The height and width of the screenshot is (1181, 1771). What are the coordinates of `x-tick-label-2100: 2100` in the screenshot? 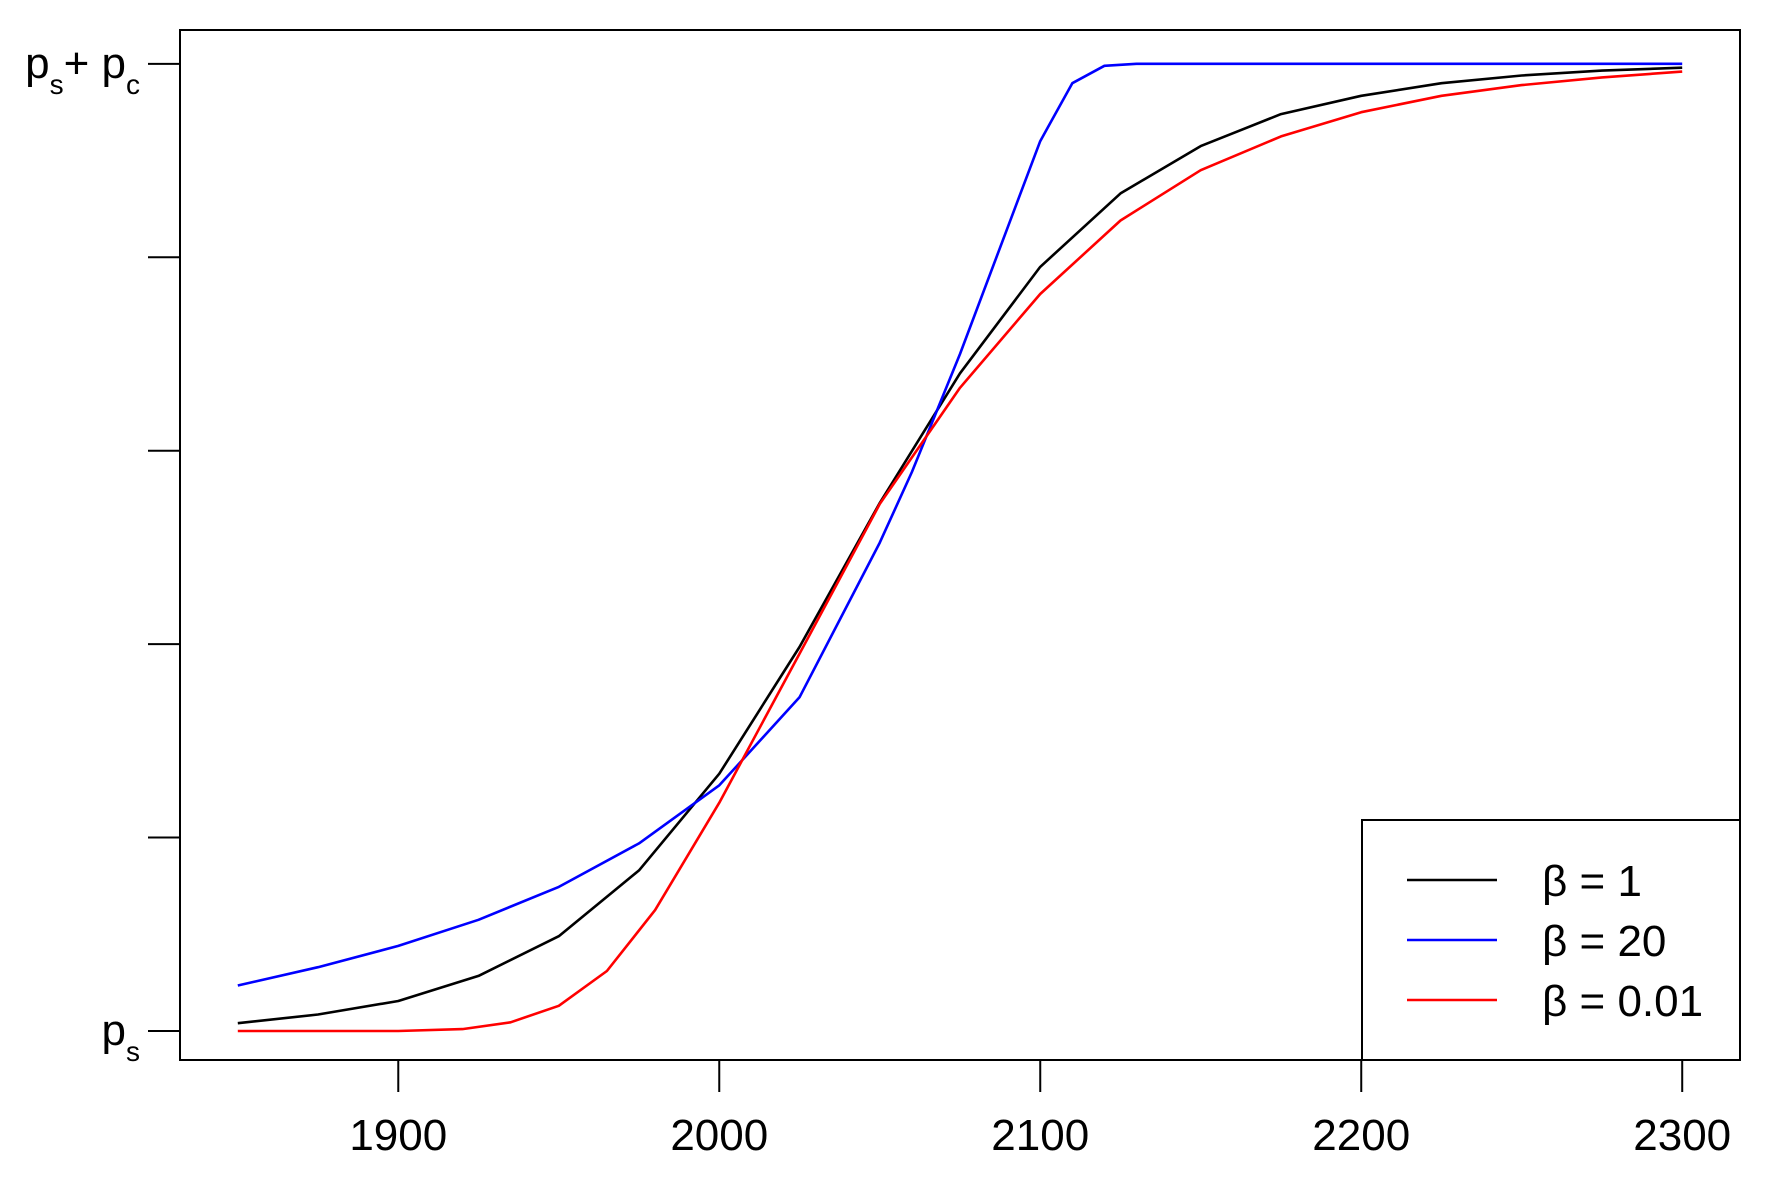 It's located at (1040, 1135).